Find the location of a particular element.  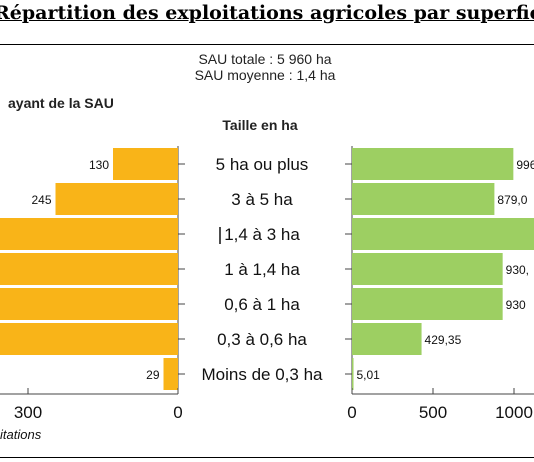

left-x-tick-label: 300 is located at coordinates (28, 412).